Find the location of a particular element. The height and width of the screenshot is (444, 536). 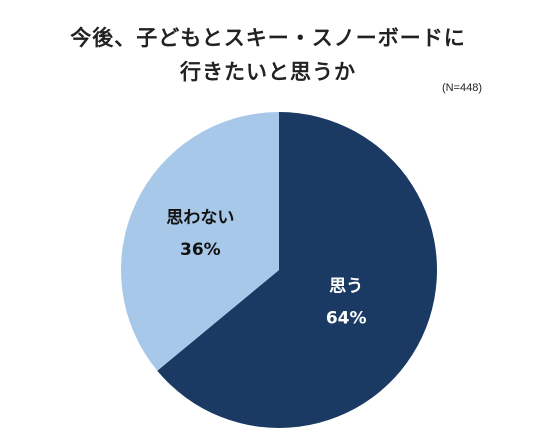

sample-size-label: (N=448) is located at coordinates (461, 88).